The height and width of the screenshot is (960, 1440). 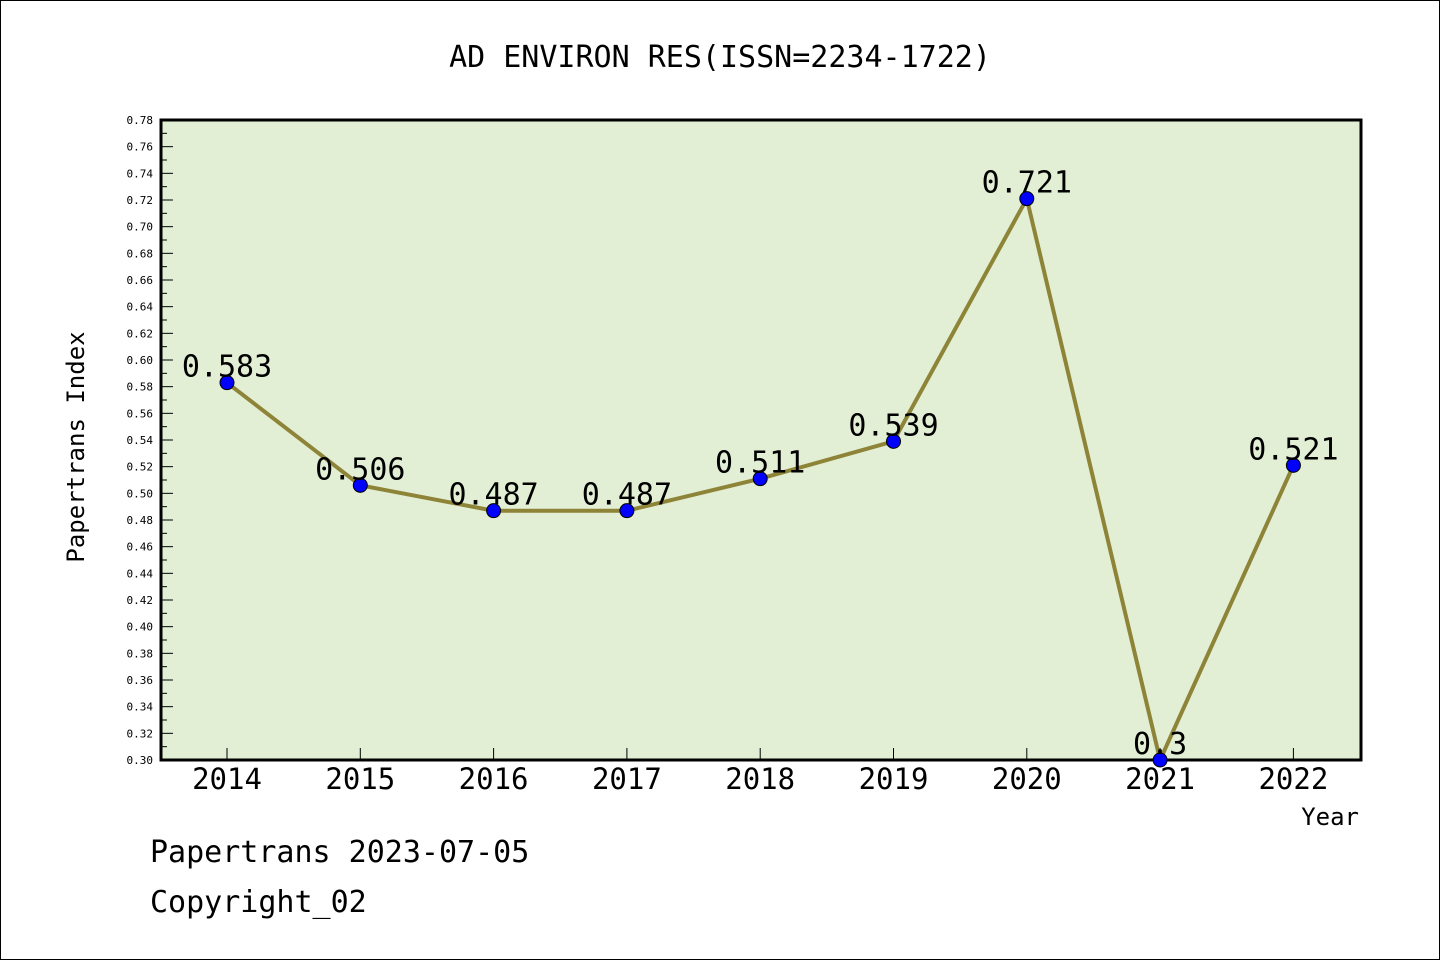 What do you see at coordinates (893, 425) in the screenshot?
I see `data-label: 0.539` at bounding box center [893, 425].